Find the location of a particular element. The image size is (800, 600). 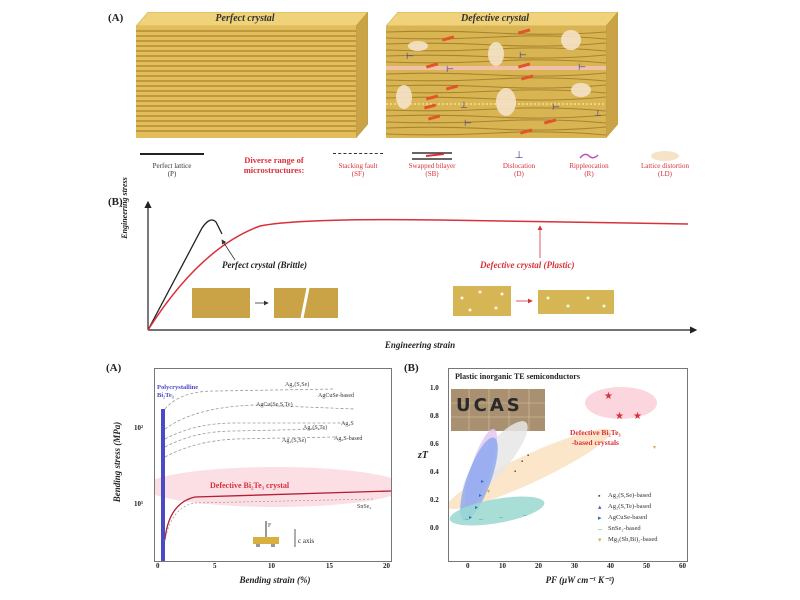

label-ag2ste: Ag₂(S,Te) is located at coordinates (315, 428).